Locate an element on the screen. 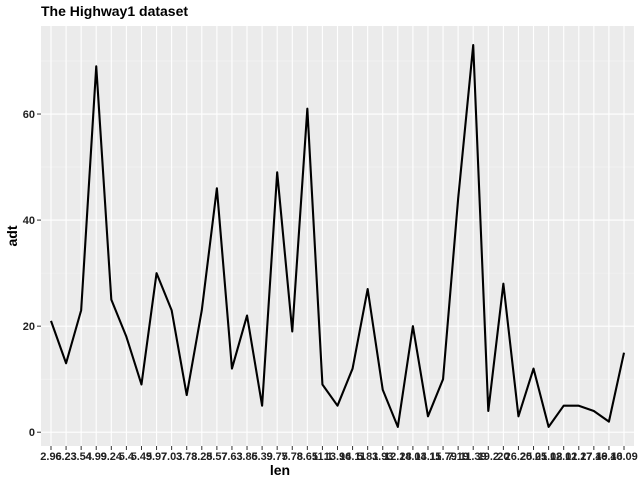 Image resolution: width=640 pixels, height=480 pixels. x-tick-label: 11.39 is located at coordinates (473, 457).